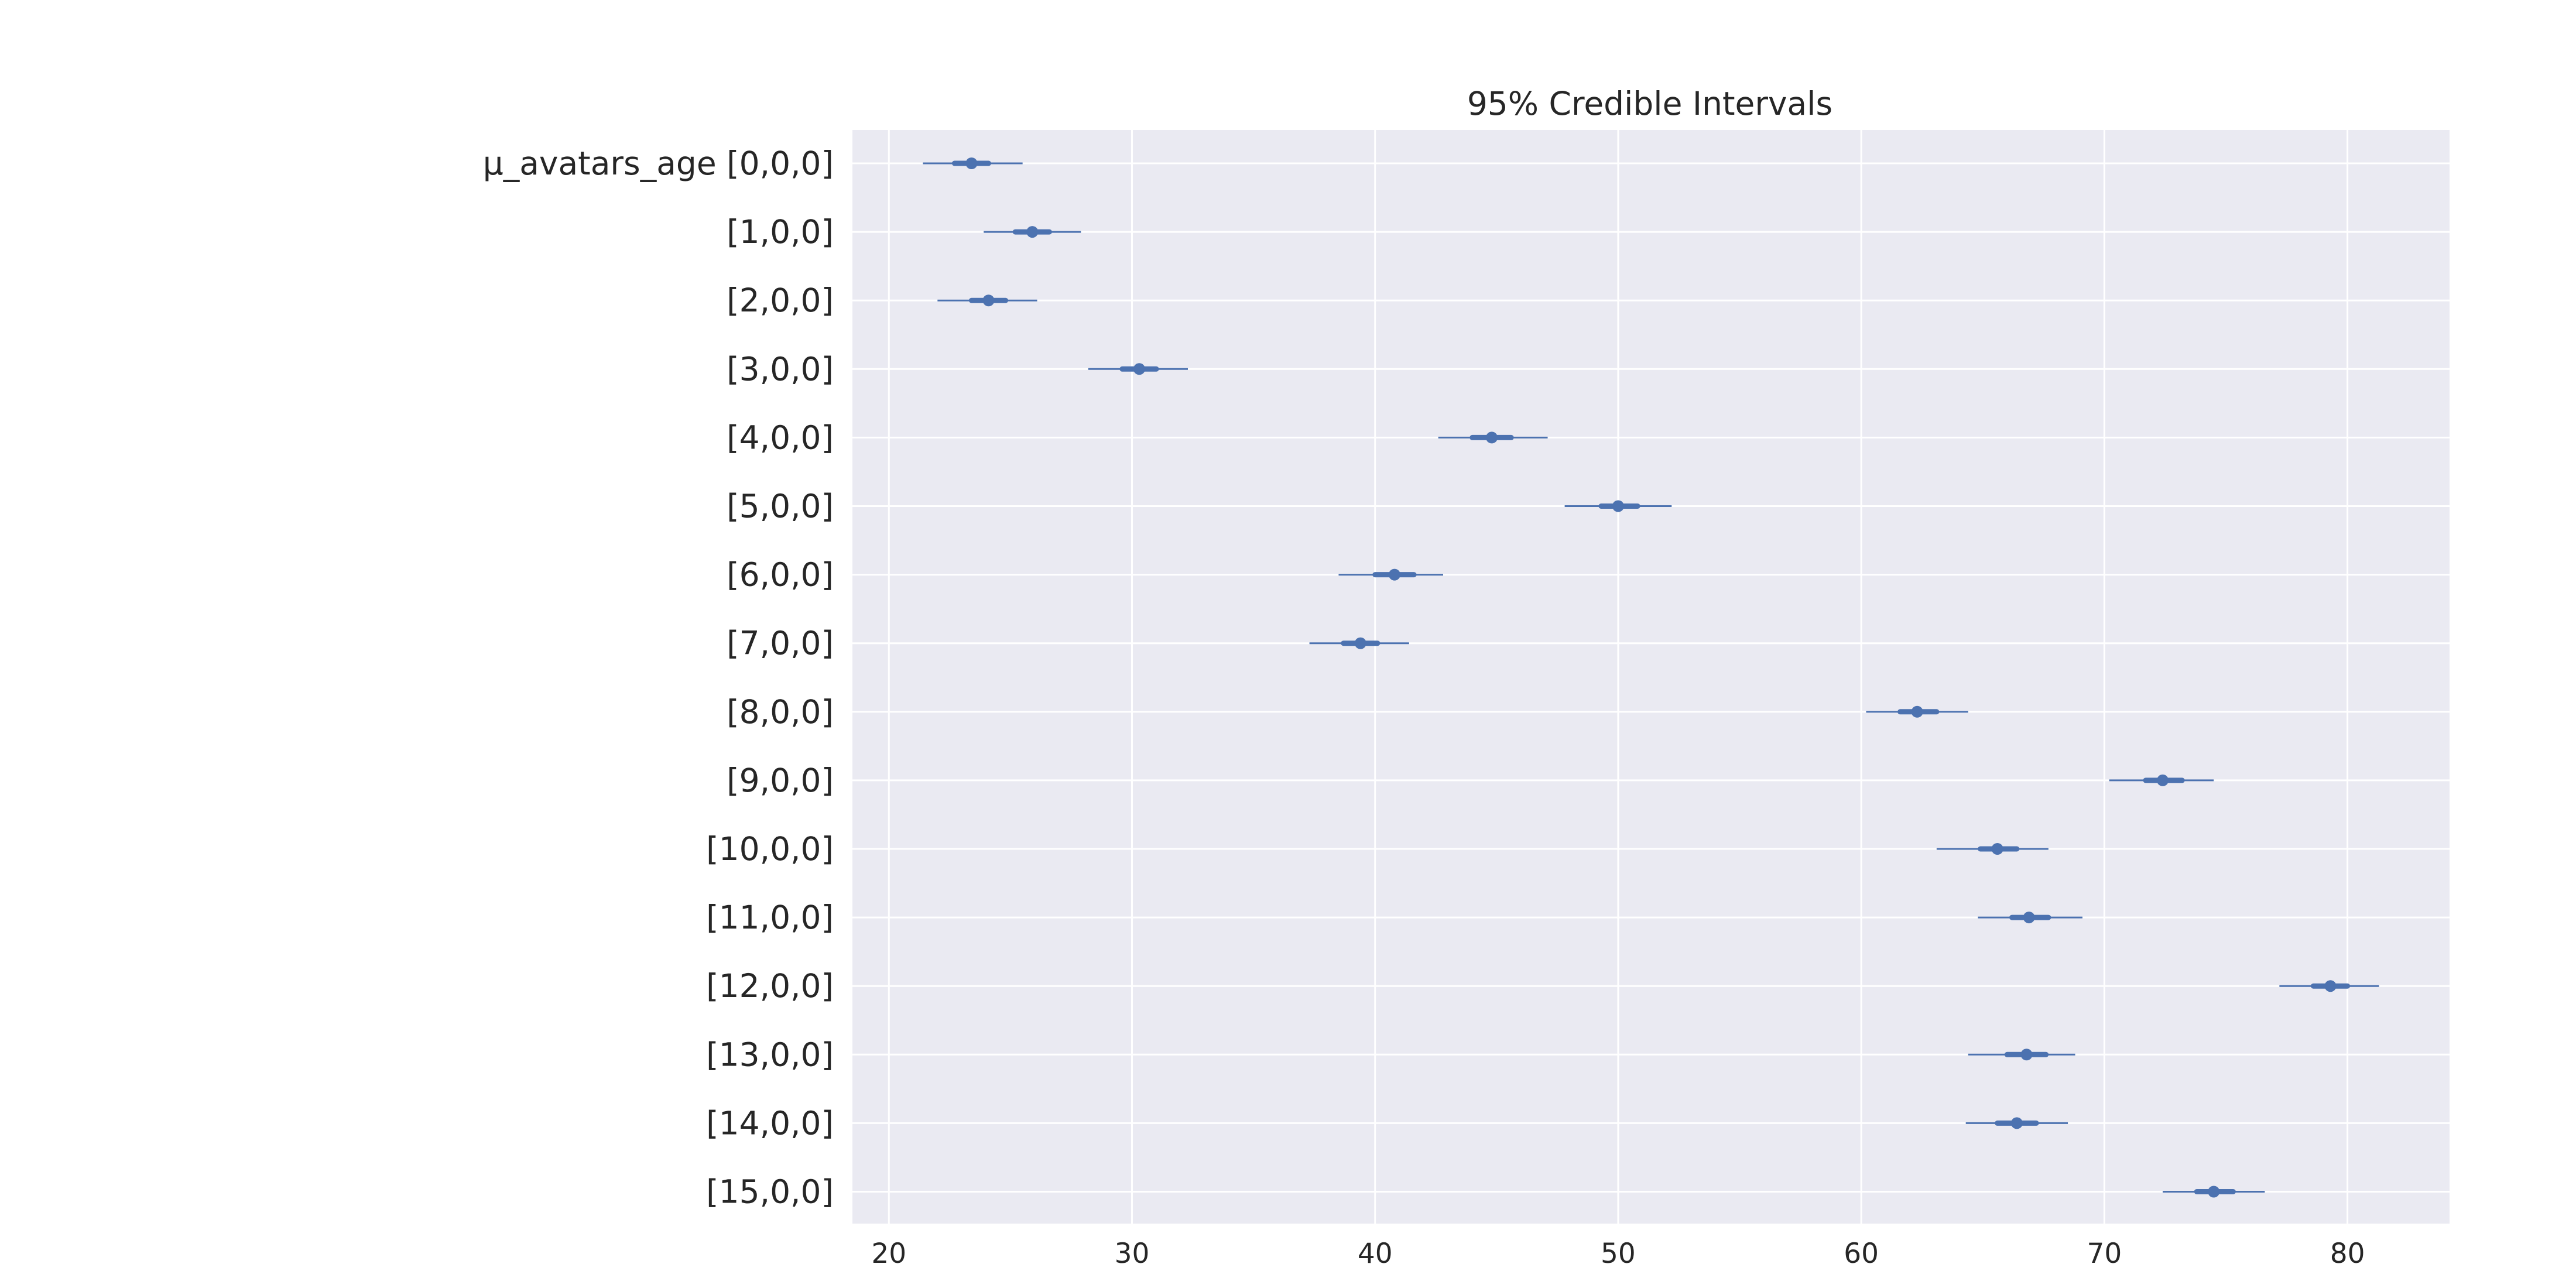 Image resolution: width=2576 pixels, height=1288 pixels. Describe the element at coordinates (770, 1123) in the screenshot. I see `y-tick-label-14: [14,0,0]` at that location.